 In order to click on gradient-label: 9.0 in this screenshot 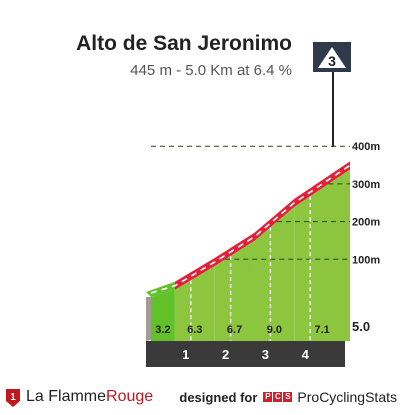, I will do `click(274, 330)`.